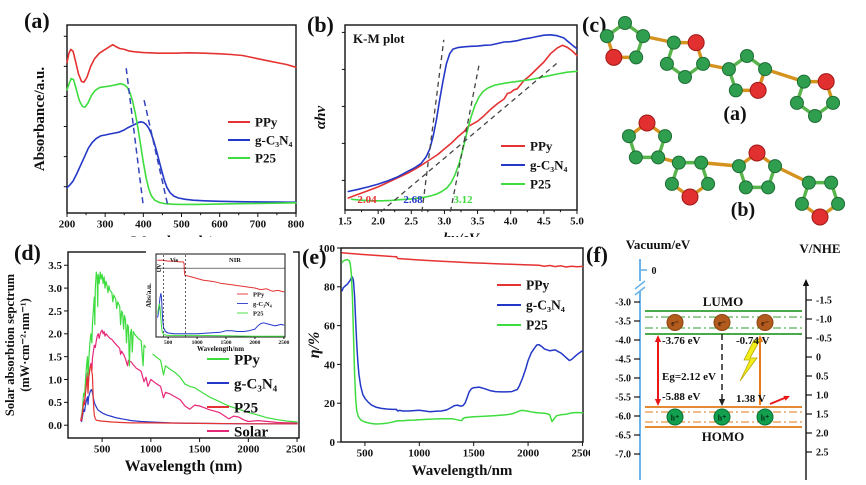  I want to click on nhe-tick-label: -1.0, so click(824, 320).